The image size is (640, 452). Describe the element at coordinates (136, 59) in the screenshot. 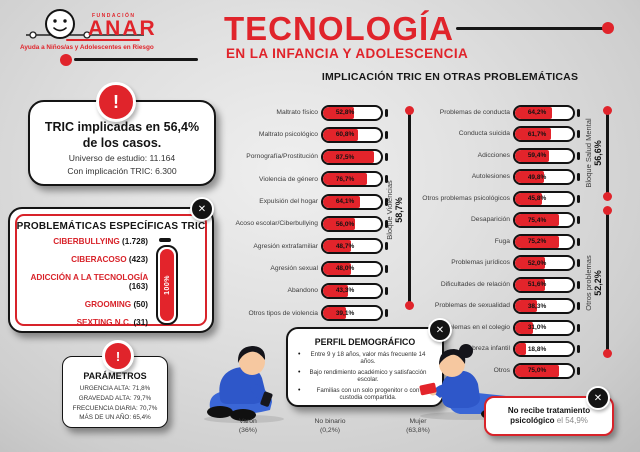

I see `deco-line-left` at that location.